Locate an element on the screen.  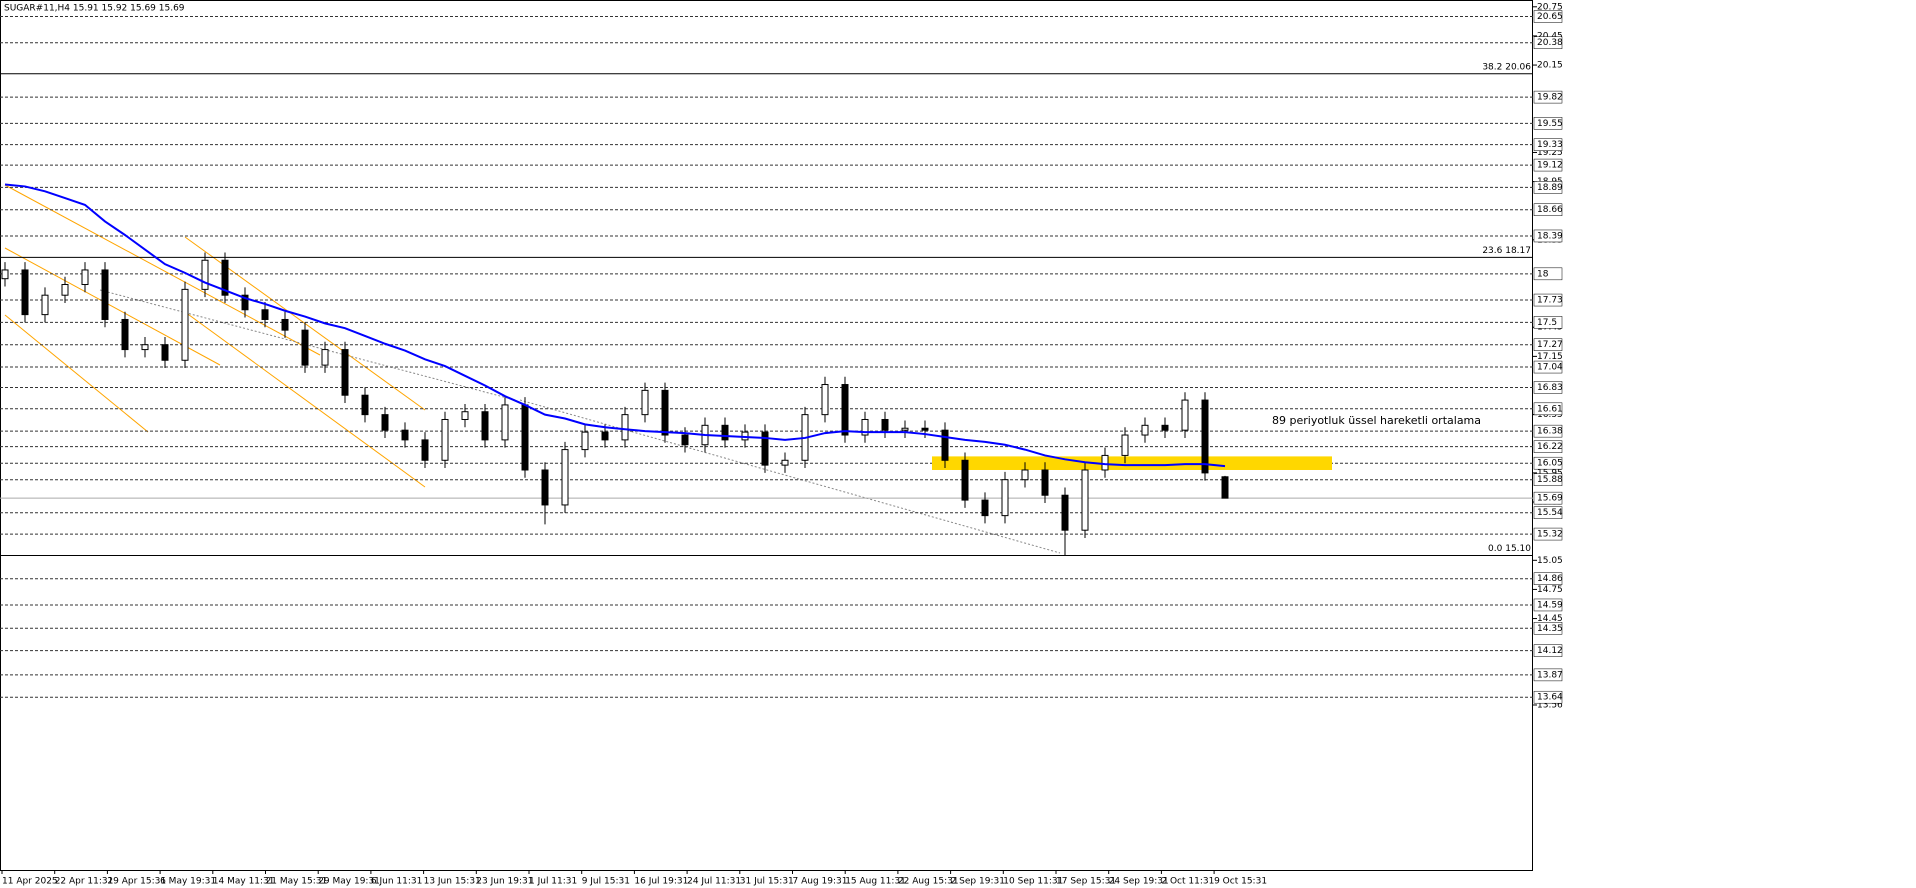
level-label: 15.88 is located at coordinates (1550, 480).